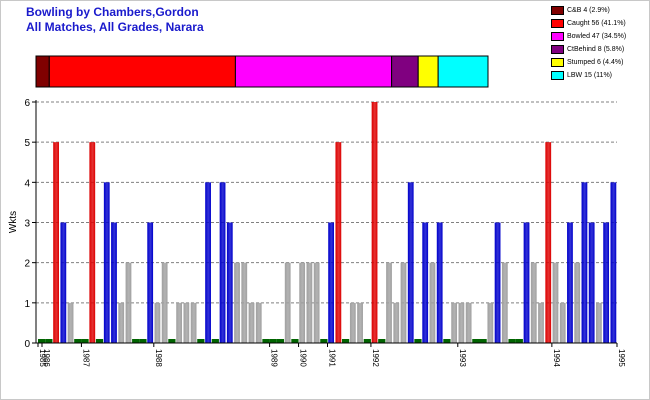 The height and width of the screenshot is (400, 650). I want to click on dismissal-segment-cb, so click(42, 71).